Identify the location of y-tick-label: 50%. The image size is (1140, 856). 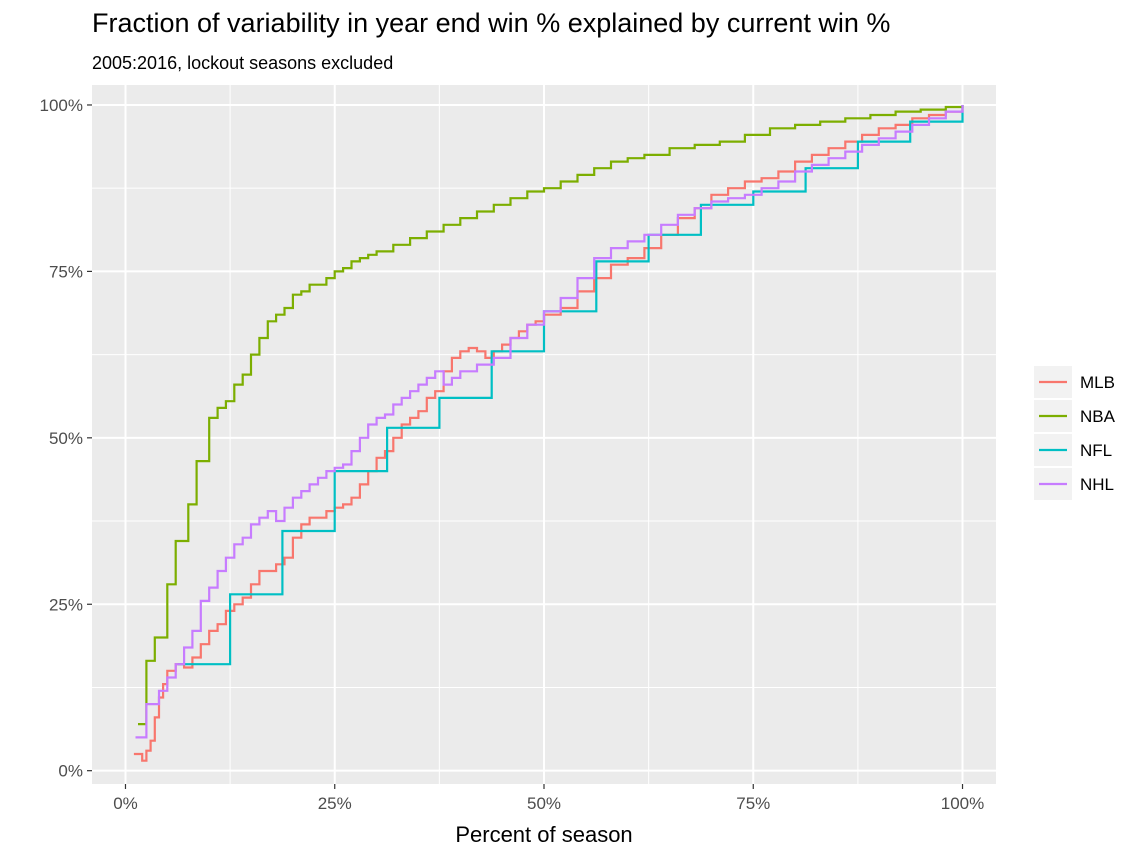
(66, 438).